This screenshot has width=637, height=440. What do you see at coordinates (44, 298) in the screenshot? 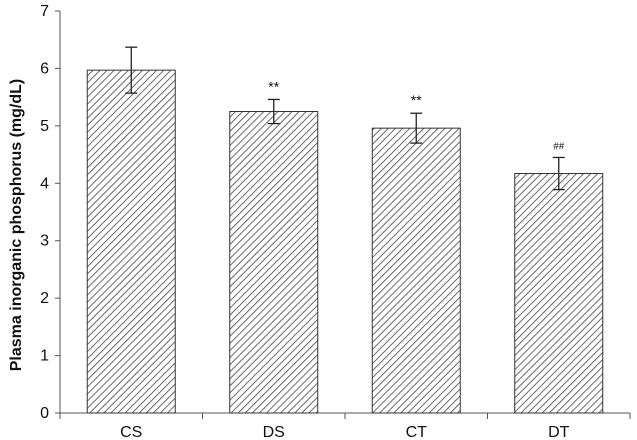
I see `y-tick-label: 2` at bounding box center [44, 298].